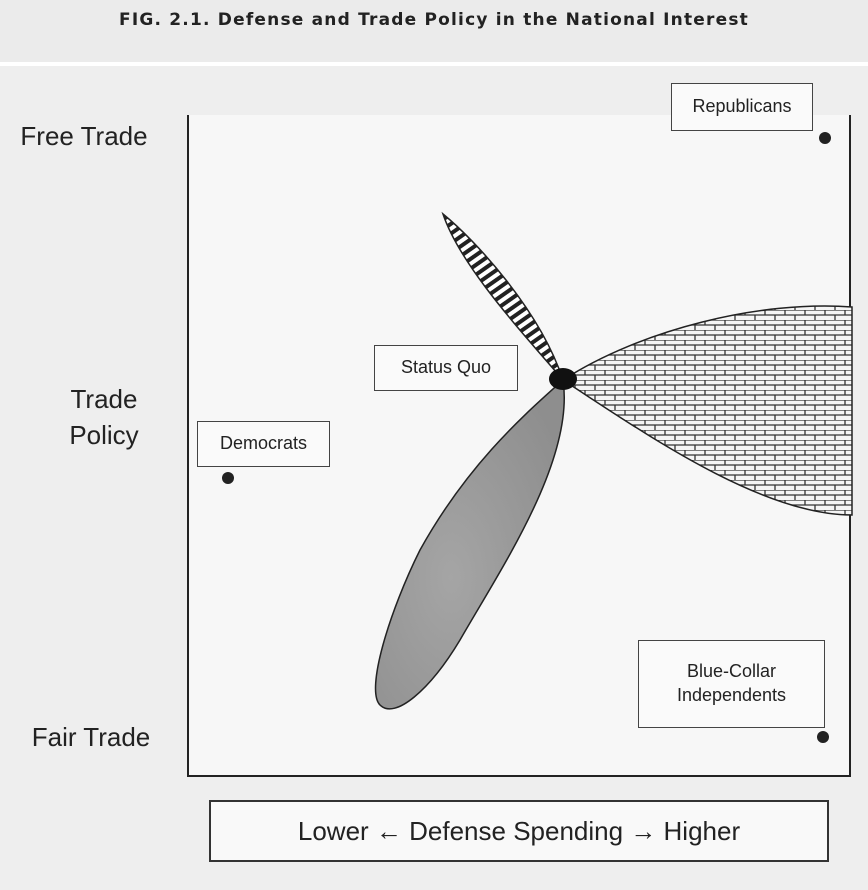 The width and height of the screenshot is (868, 890). Describe the element at coordinates (742, 107) in the screenshot. I see `republicans-label: Republicans` at that location.